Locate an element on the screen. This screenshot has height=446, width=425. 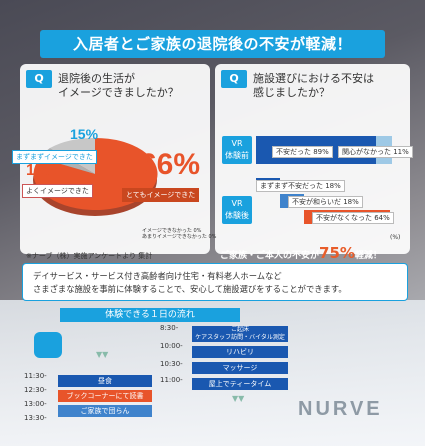
time-1000: 10:00- is located at coordinates (171, 346).